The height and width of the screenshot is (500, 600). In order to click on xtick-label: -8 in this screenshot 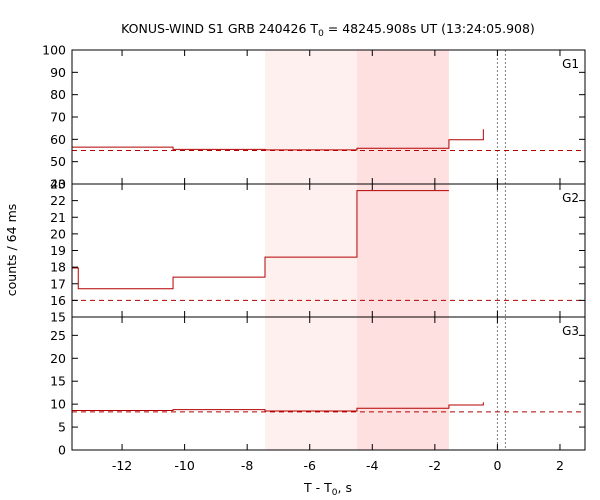, I will do `click(247, 465)`.